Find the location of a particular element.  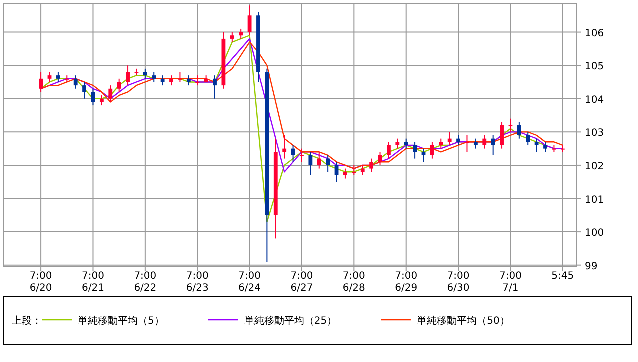

legend-title: 上段： is located at coordinates (27, 321).